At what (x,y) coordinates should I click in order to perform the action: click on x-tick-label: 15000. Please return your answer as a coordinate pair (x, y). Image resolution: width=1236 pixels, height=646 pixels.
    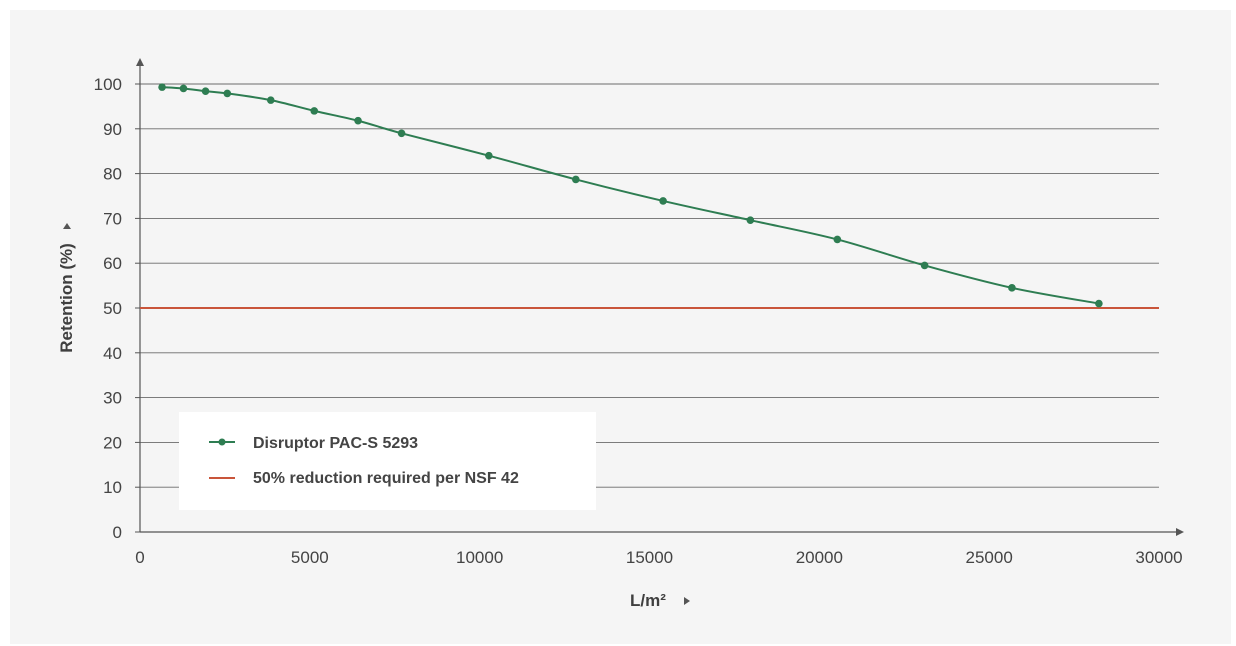
    Looking at the image, I should click on (649, 557).